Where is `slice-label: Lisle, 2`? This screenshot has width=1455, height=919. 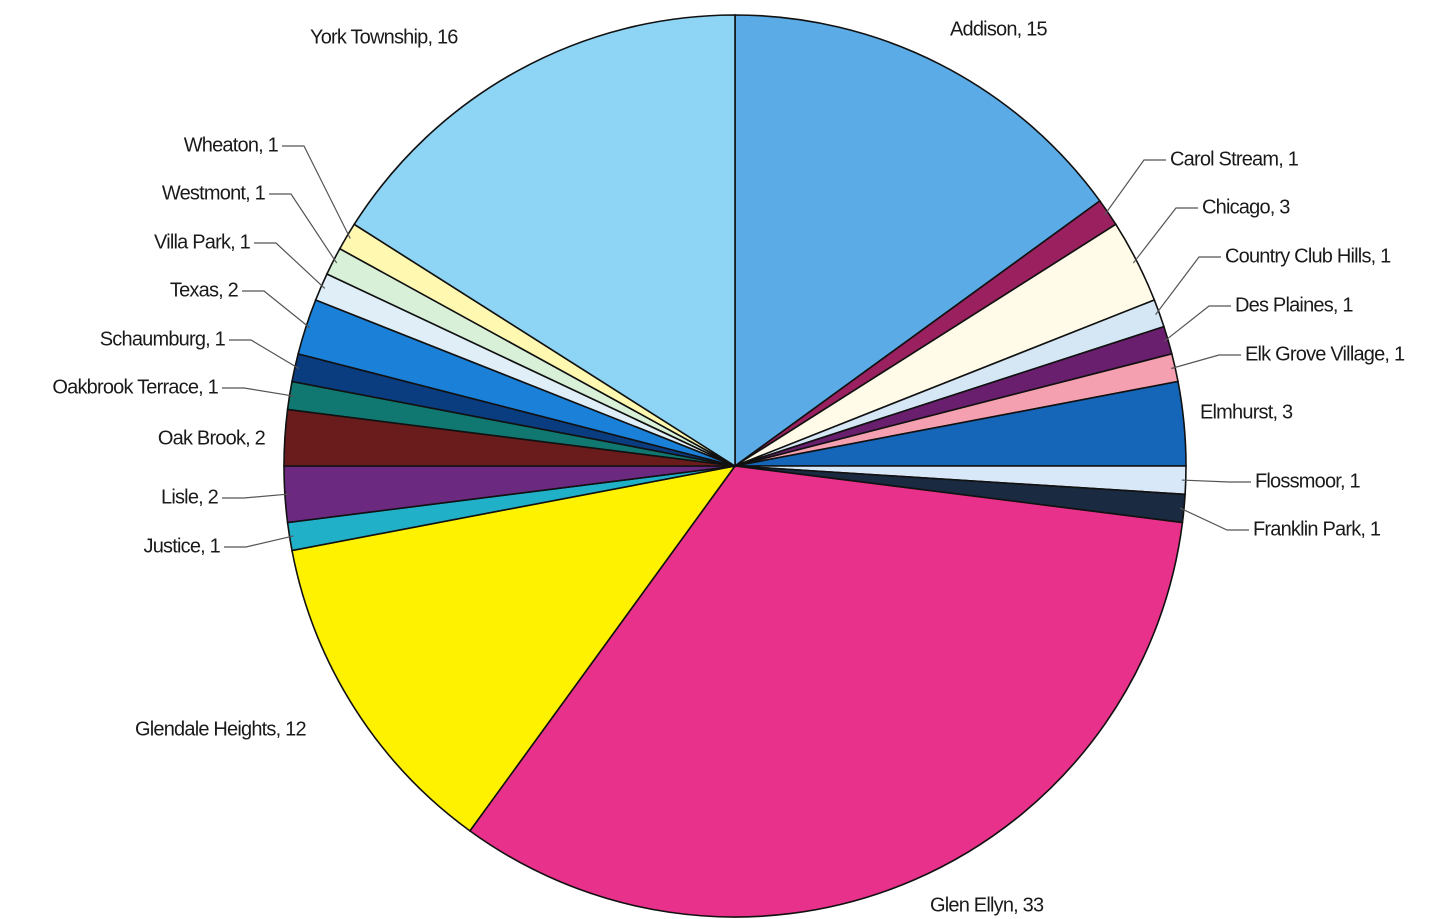
slice-label: Lisle, 2 is located at coordinates (190, 497).